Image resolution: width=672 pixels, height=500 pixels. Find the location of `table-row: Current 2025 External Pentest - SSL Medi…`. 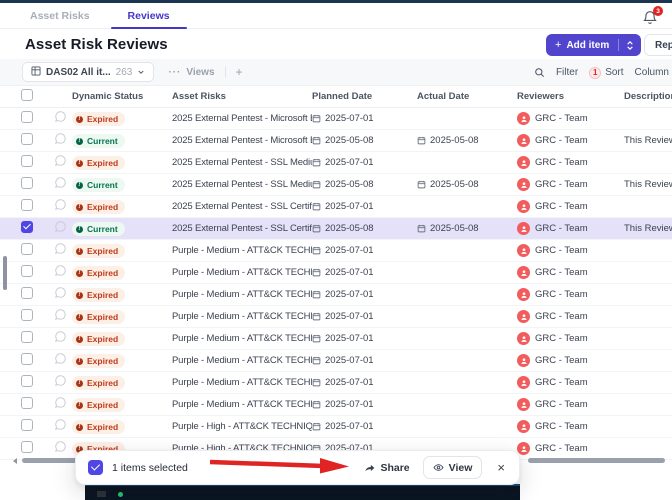

table-row: Current 2025 External Pentest - SSL Medi… is located at coordinates (336, 185).